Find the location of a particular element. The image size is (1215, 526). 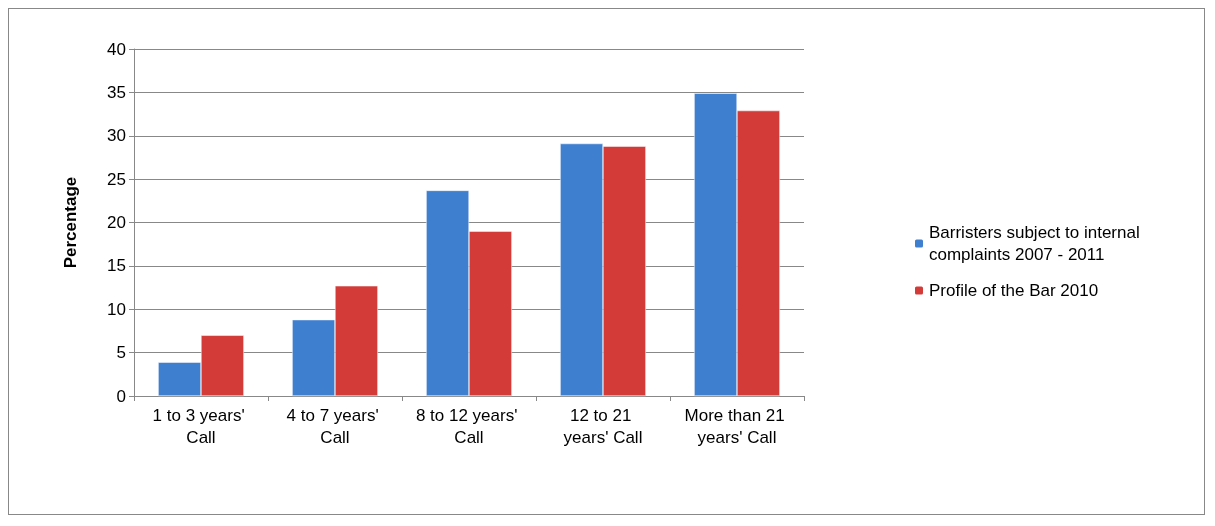

y-tick-label: 5 is located at coordinates (121, 353).